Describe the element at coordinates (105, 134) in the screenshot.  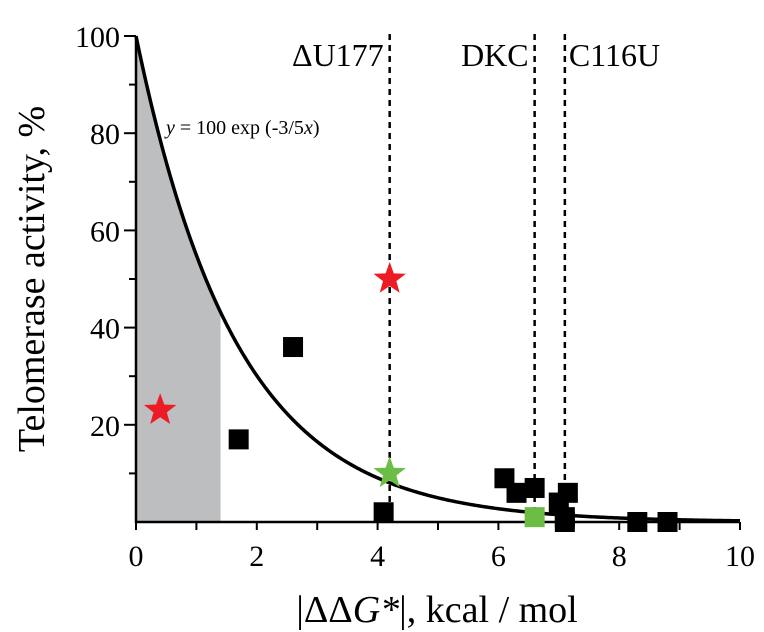
I see `y-tick-label: 80` at that location.